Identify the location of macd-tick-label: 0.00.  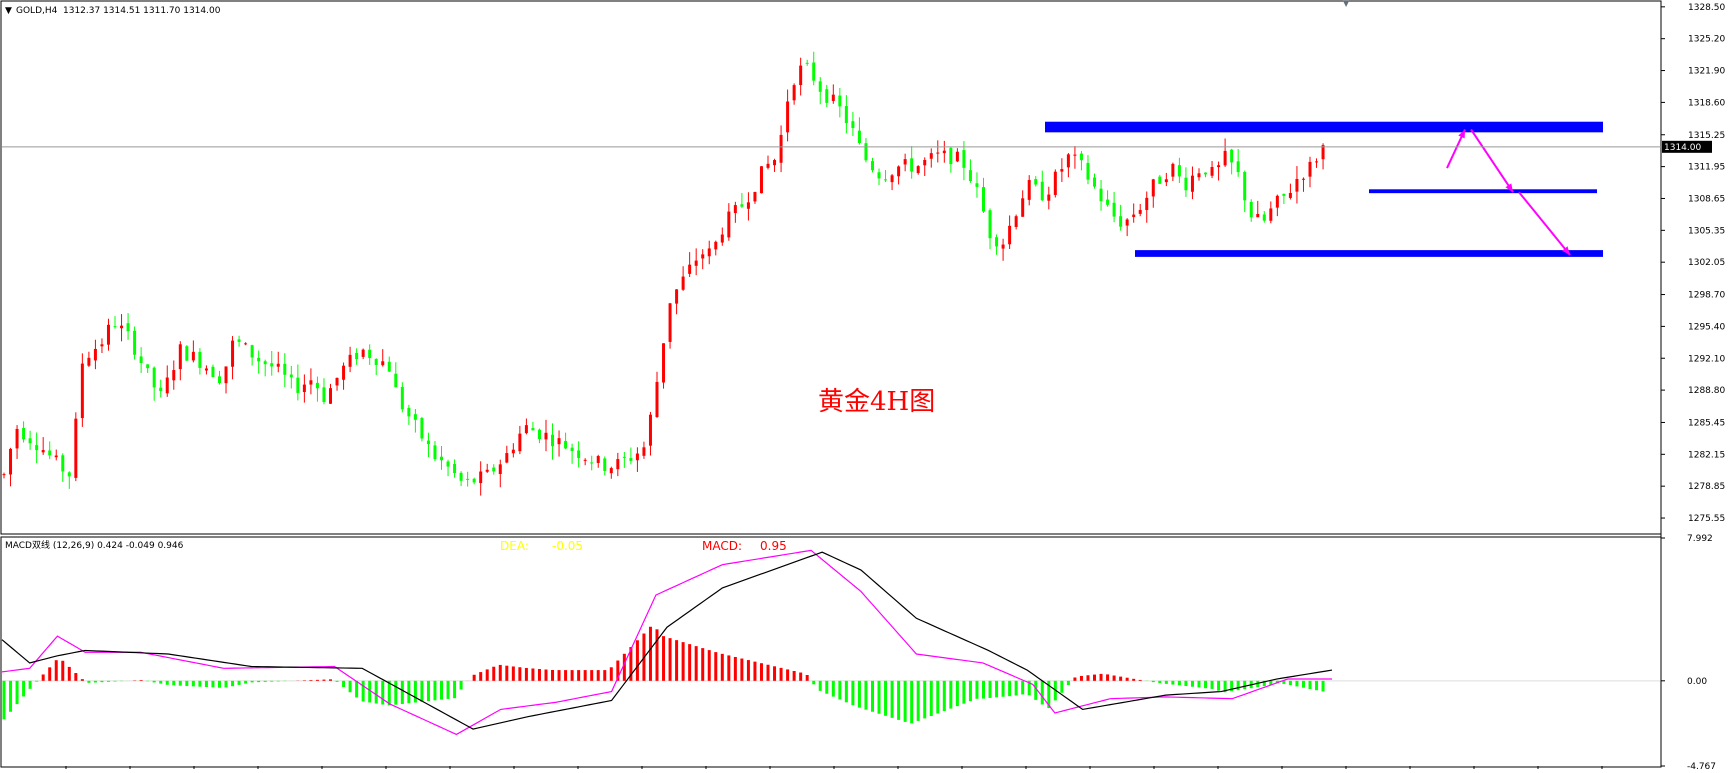
(1697, 682).